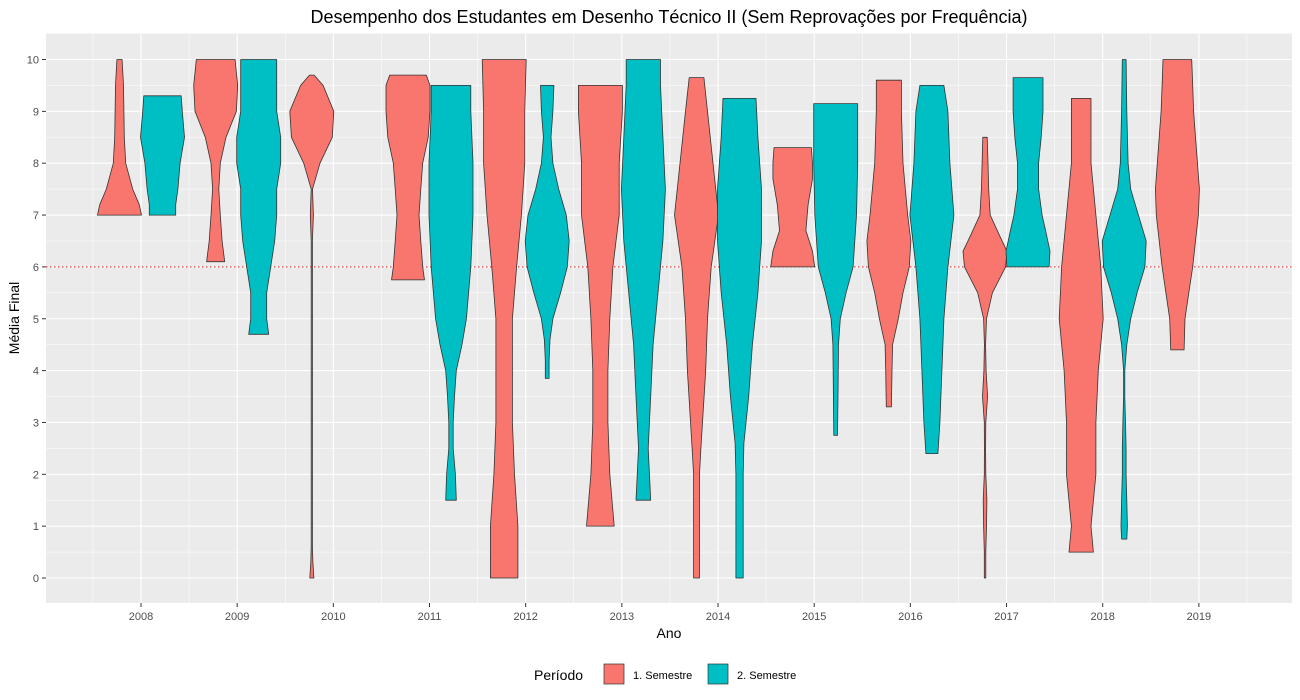  Describe the element at coordinates (141, 617) in the screenshot. I see `x-tick-label: 2008` at that location.